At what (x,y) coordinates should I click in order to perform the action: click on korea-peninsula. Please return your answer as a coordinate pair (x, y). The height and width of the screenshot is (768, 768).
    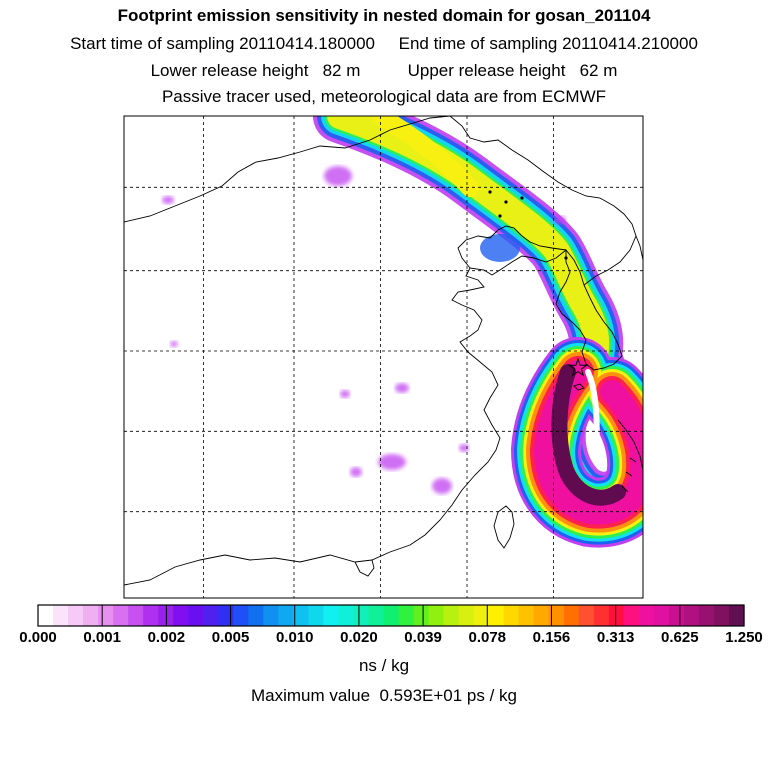
    Looking at the image, I should click on (589, 309).